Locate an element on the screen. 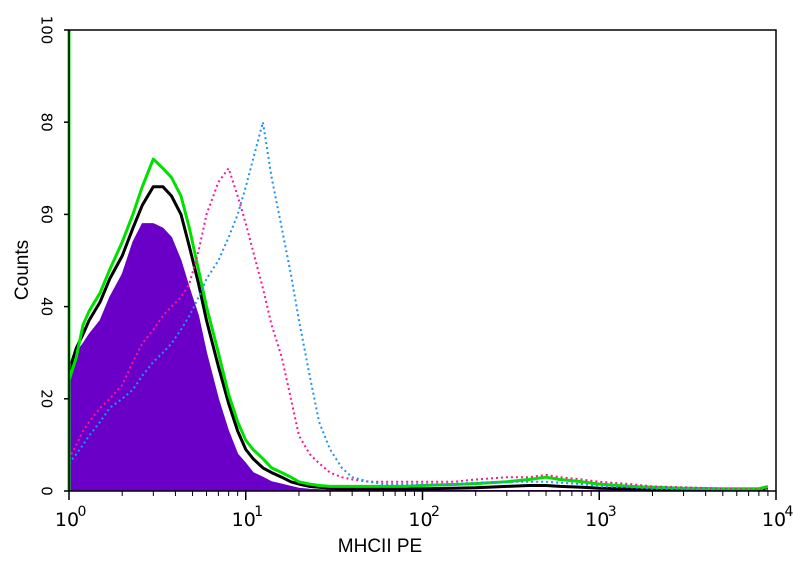  x-tick-exponent: 1 is located at coordinates (258, 512).